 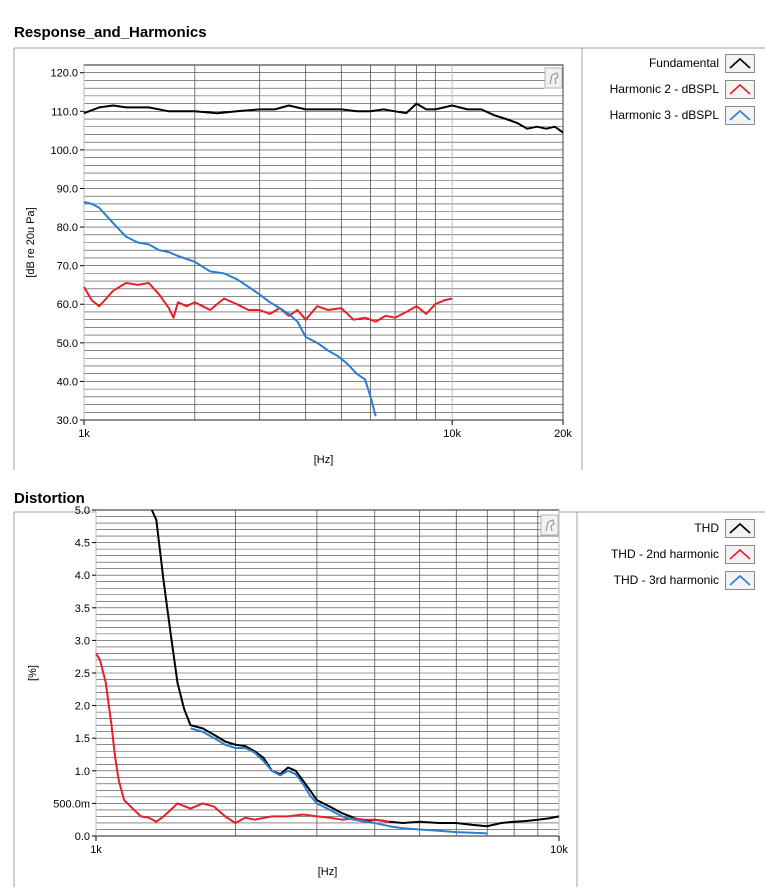 What do you see at coordinates (64, 151) in the screenshot?
I see `y-tick-label: 100.0` at bounding box center [64, 151].